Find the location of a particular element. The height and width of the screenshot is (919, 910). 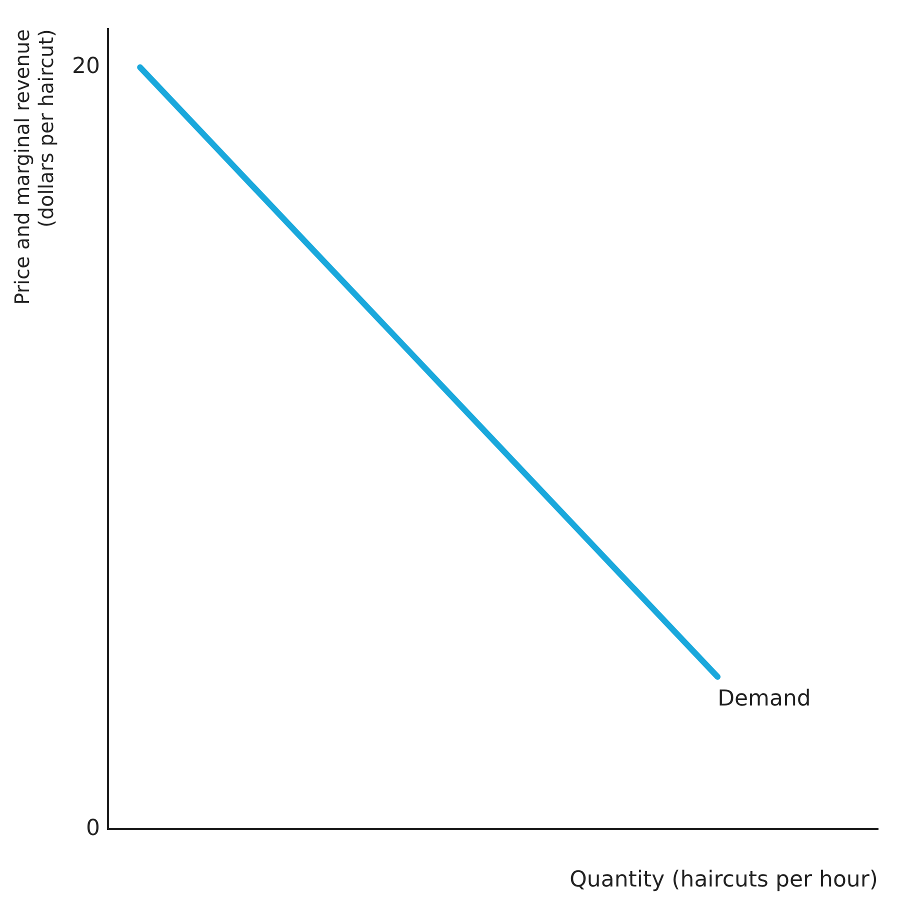

y-axis-title: Price and marginal revenue (dollars per haircut) is located at coordinates (34, 167).